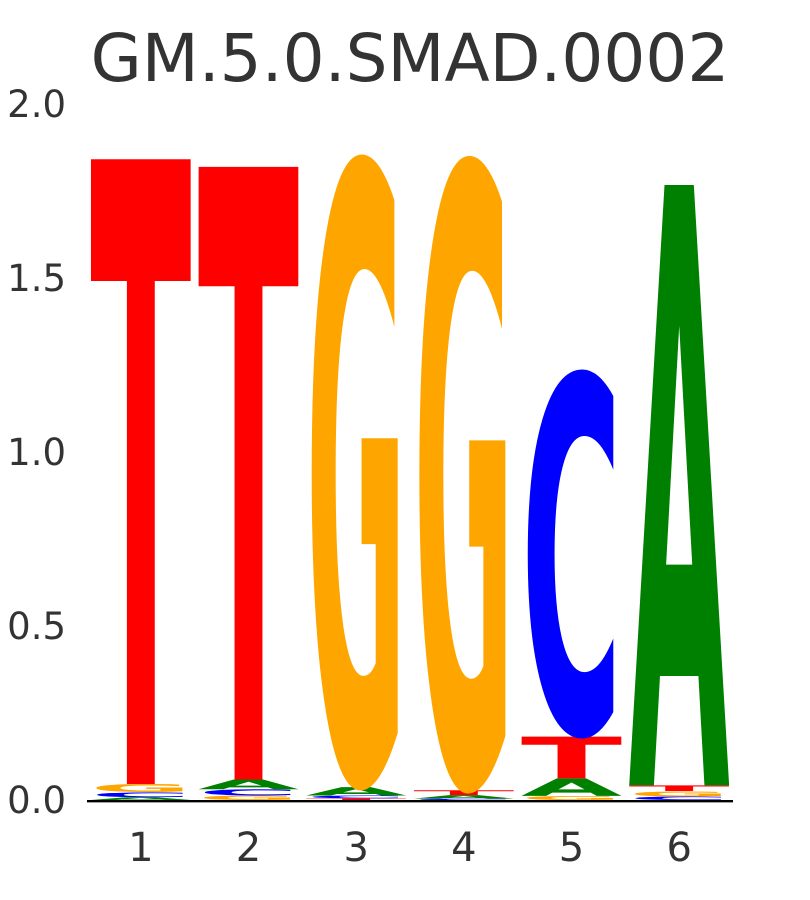 This screenshot has height=900, width=810. What do you see at coordinates (249, 450) in the screenshot?
I see `logo-letter-T-2: T` at bounding box center [249, 450].